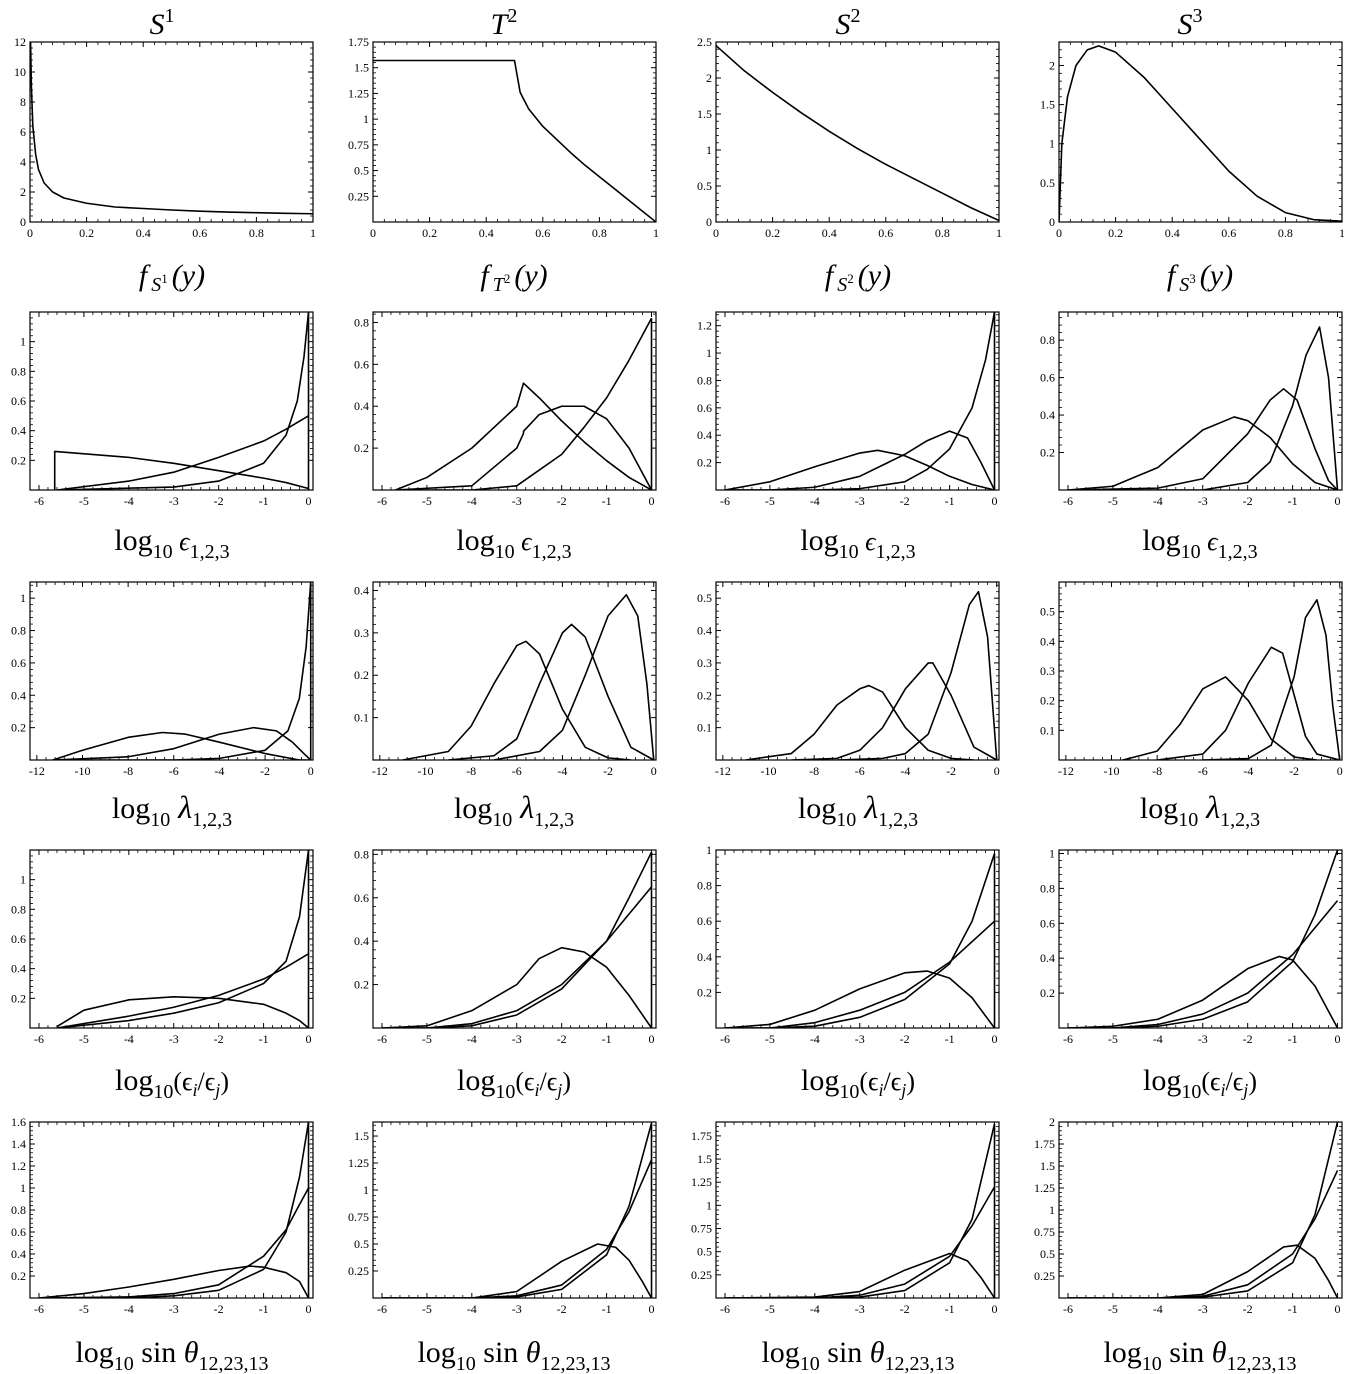 The image size is (1367, 1374). I want to click on y-tick-label: 0.75, so click(358, 145).